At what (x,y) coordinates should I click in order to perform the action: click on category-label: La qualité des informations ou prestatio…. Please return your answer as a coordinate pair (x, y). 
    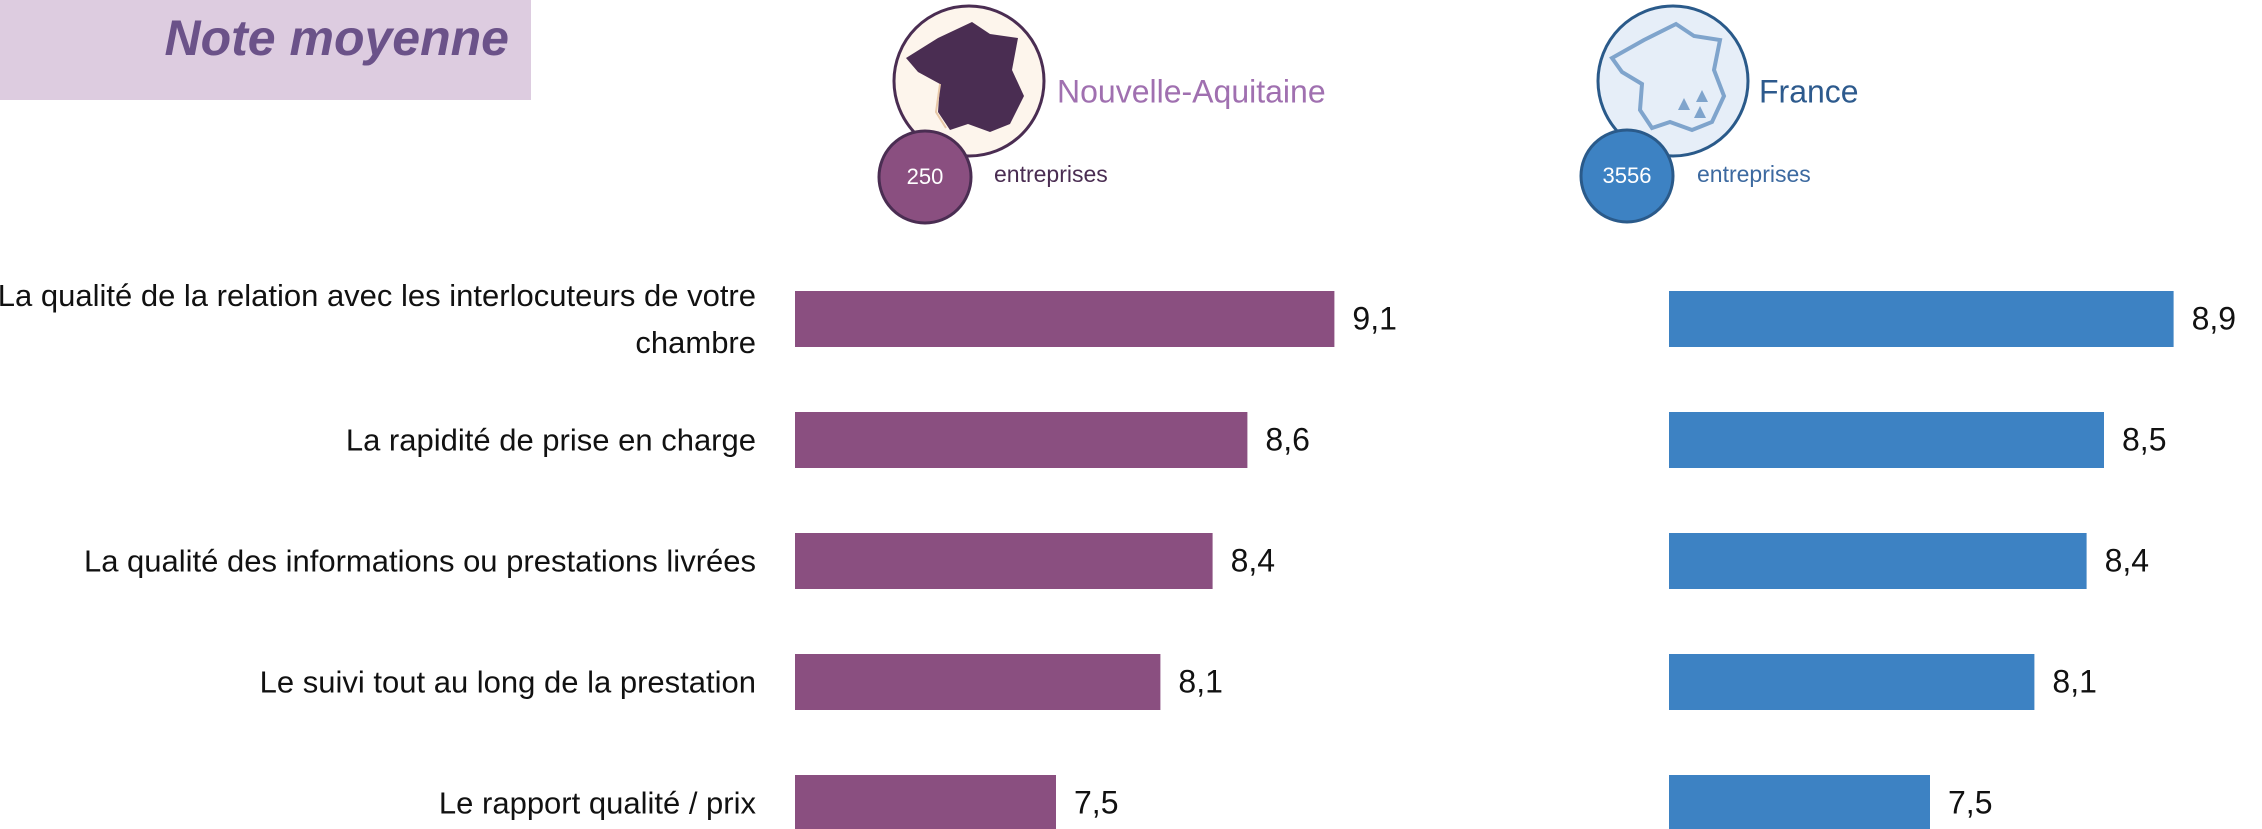
    Looking at the image, I should click on (419, 561).